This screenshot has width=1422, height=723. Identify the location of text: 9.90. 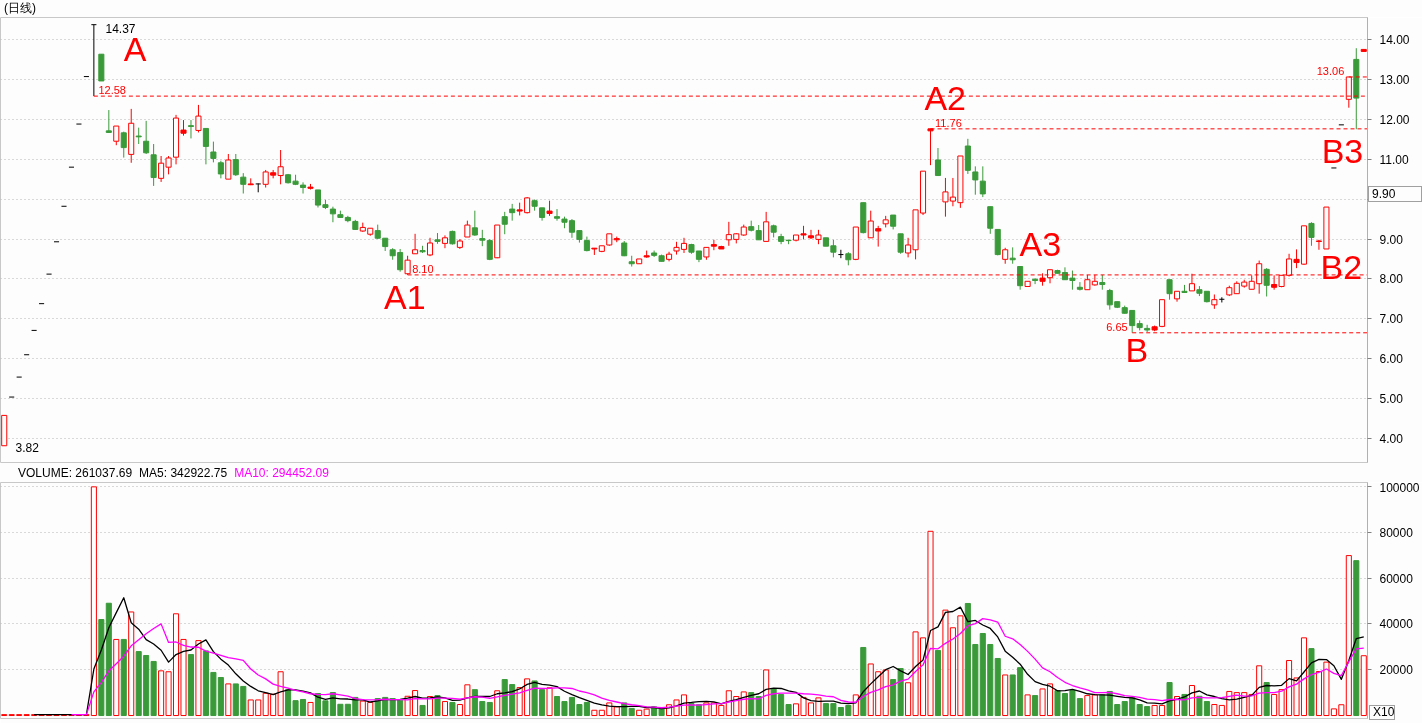
(1384, 194).